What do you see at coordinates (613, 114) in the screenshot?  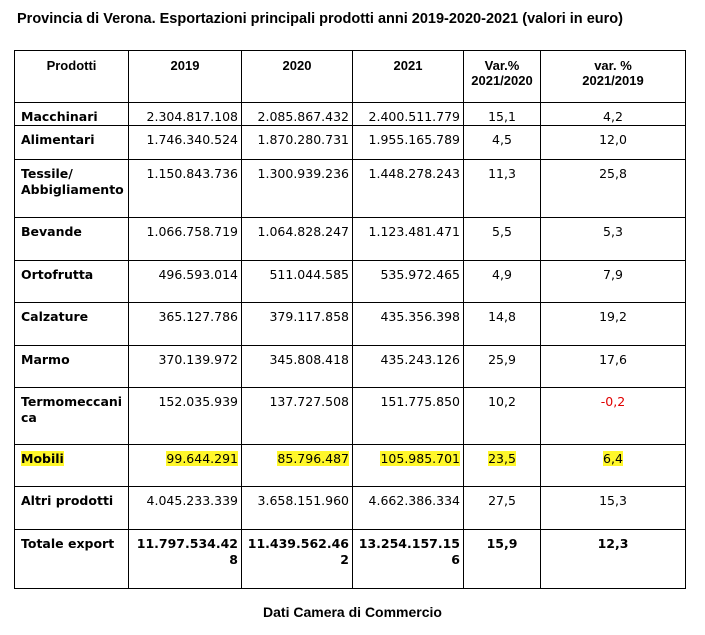 I see `var-2021-2019: 4,2` at bounding box center [613, 114].